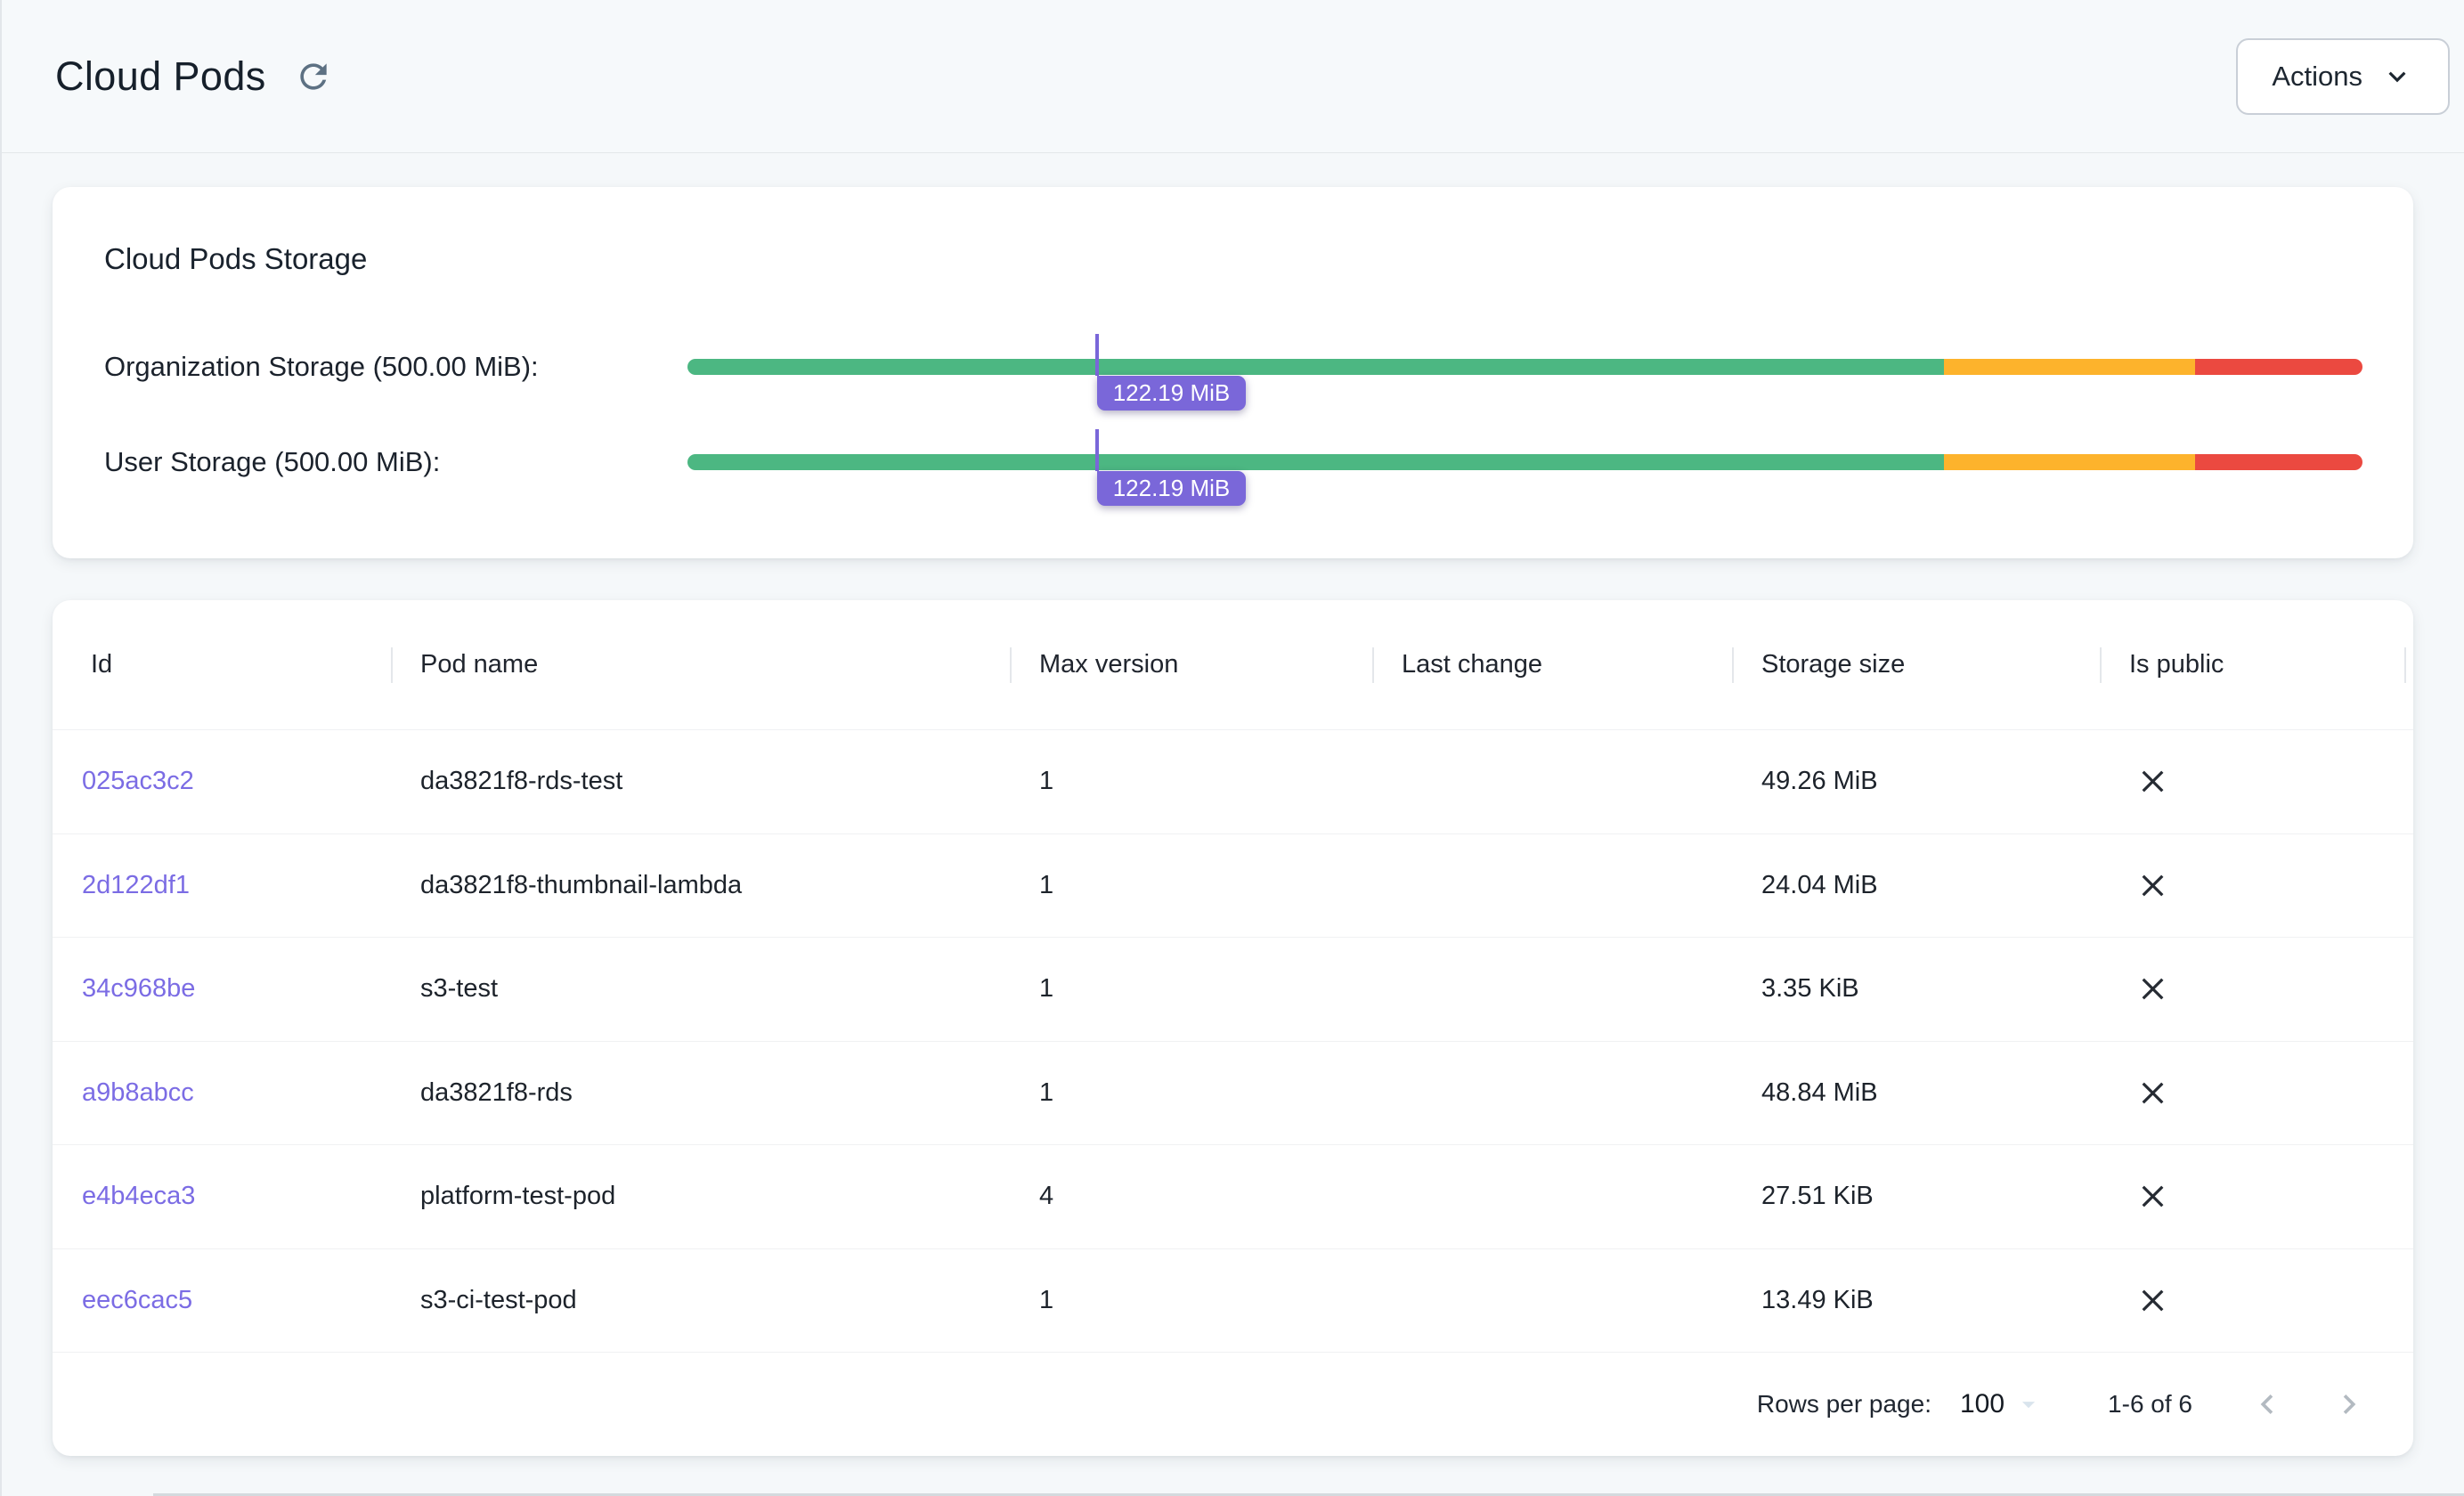  What do you see at coordinates (222, 1301) in the screenshot?
I see `pod-id-cell: eec6cac5` at bounding box center [222, 1301].